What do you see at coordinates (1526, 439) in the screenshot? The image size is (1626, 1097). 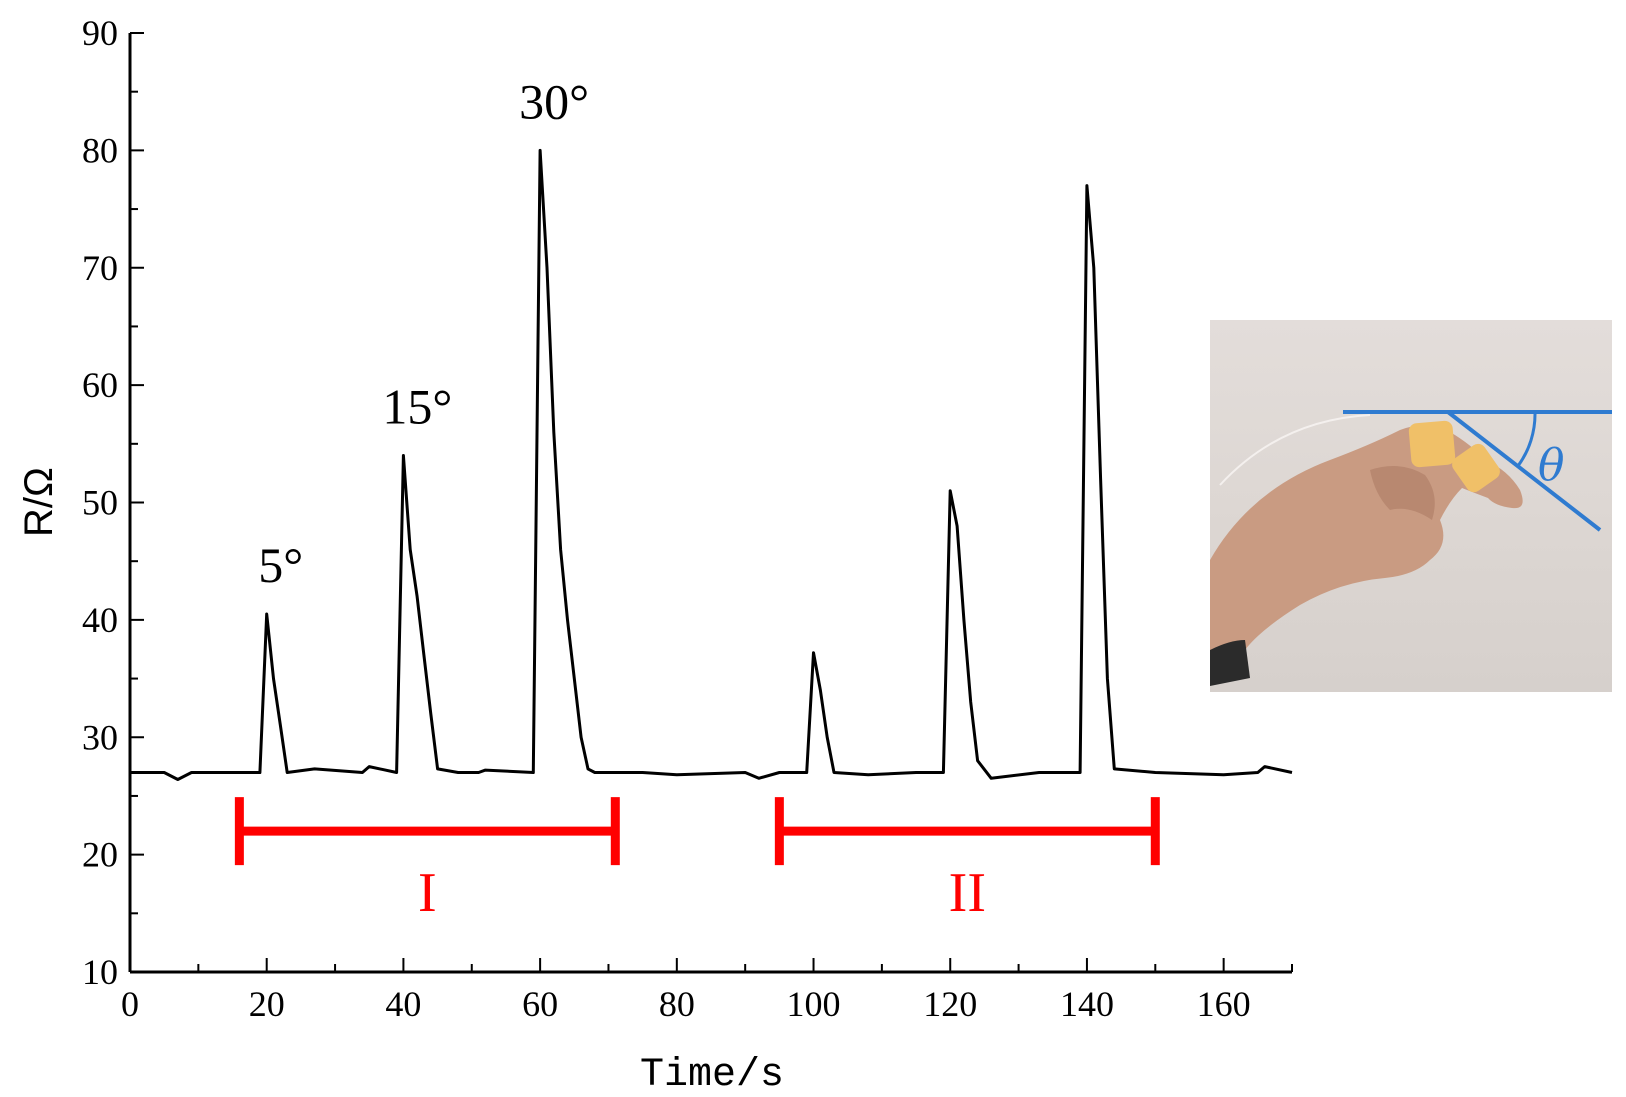 I see `angle-arc` at bounding box center [1526, 439].